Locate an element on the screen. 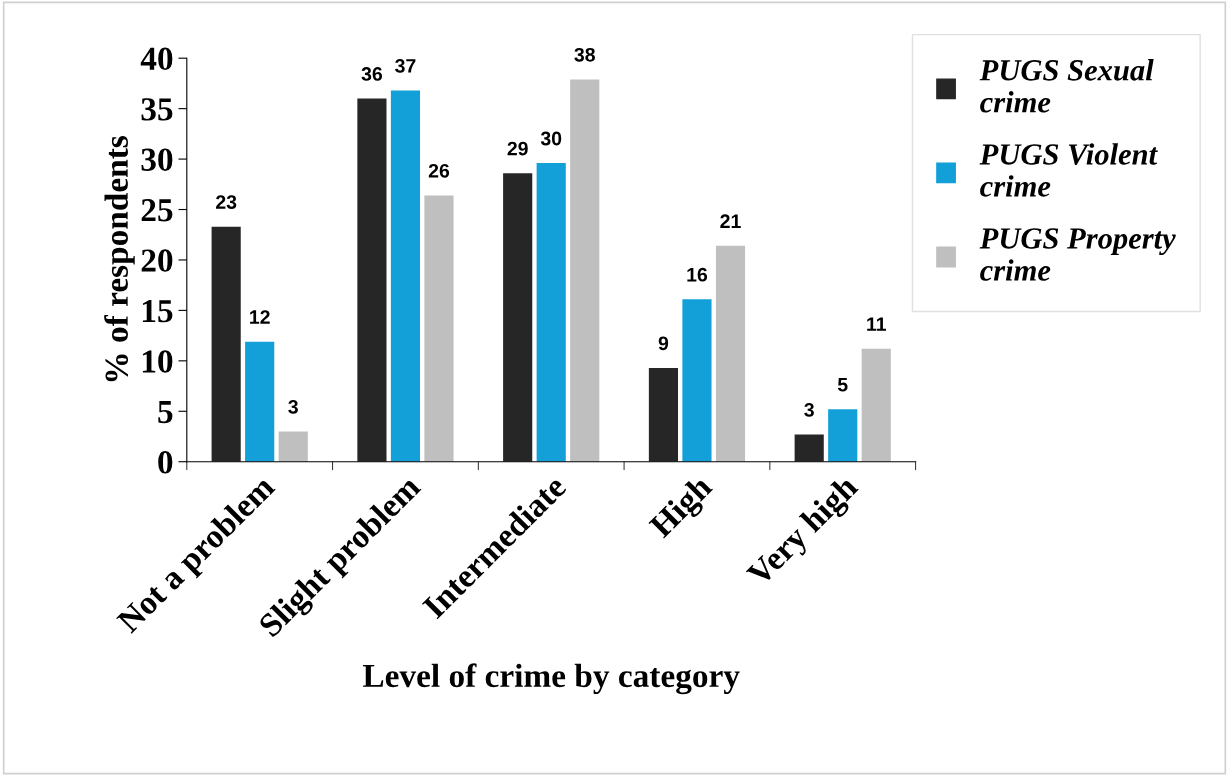 The height and width of the screenshot is (776, 1229). data-label: 9 is located at coordinates (663, 343).